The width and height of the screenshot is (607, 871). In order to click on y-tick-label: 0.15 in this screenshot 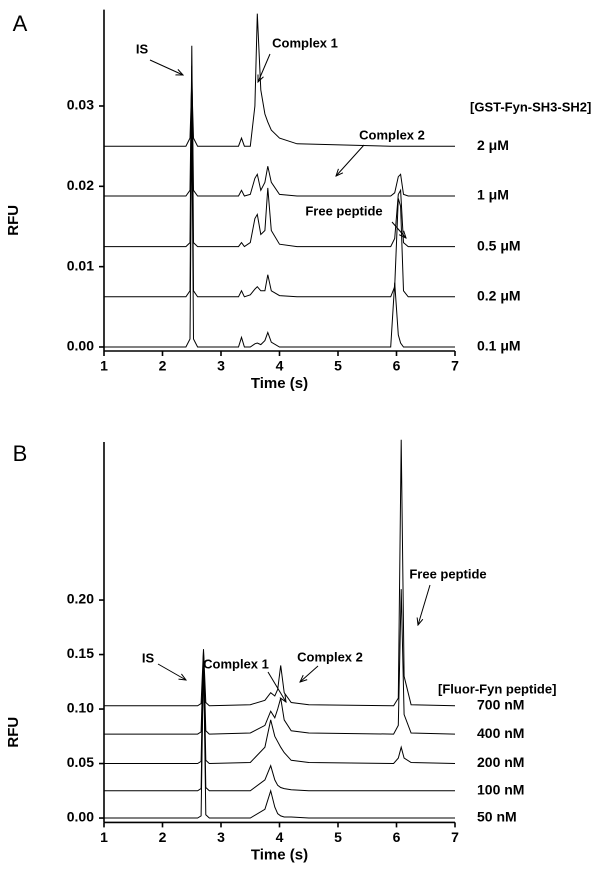, I will do `click(80, 653)`.